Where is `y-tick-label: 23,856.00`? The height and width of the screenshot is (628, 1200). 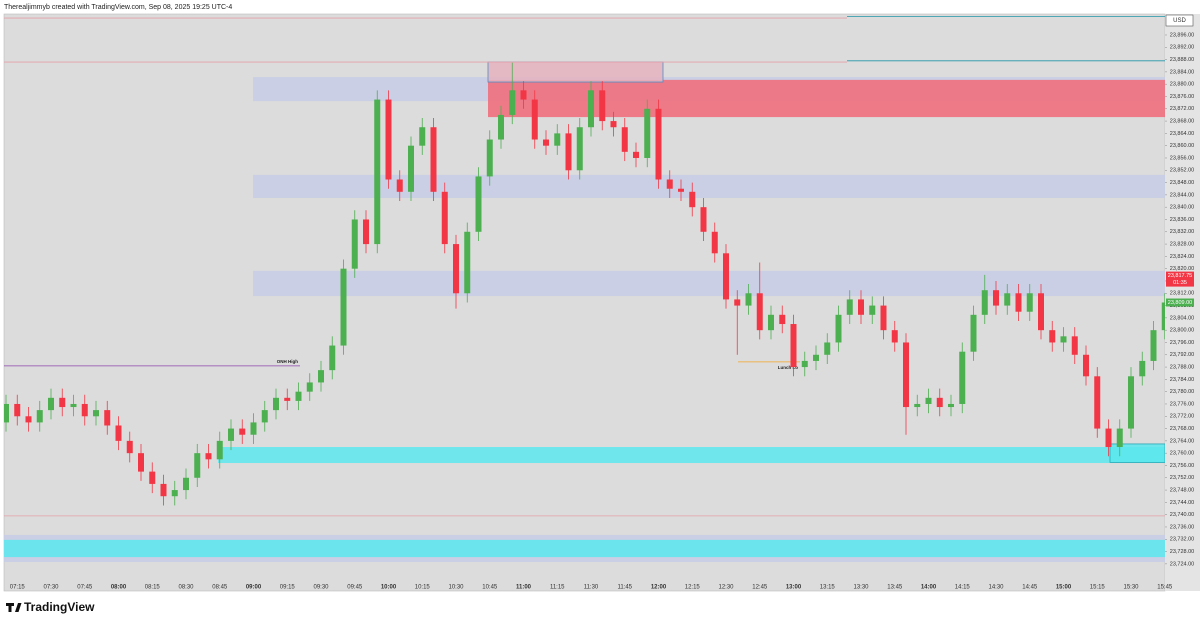
y-tick-label: 23,856.00 is located at coordinates (1182, 158).